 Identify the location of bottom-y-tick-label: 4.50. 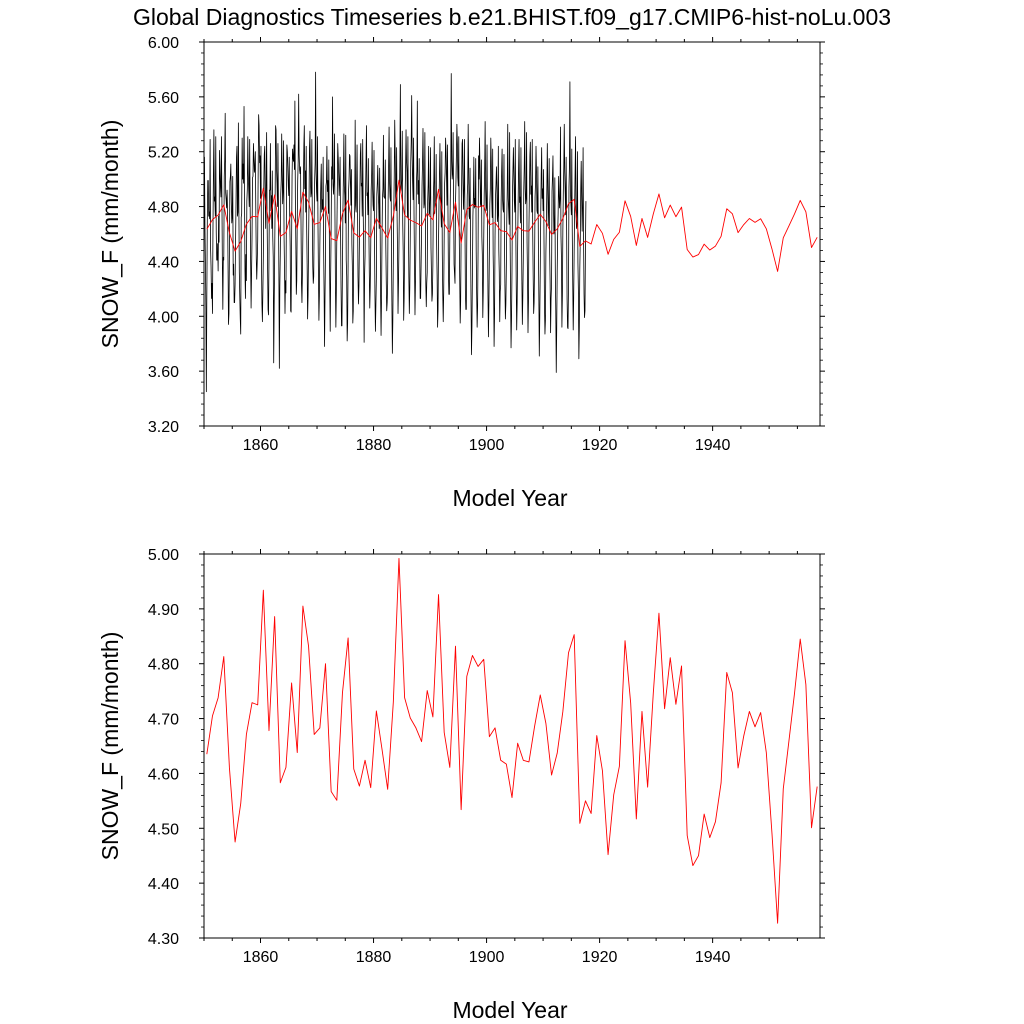
(163, 829).